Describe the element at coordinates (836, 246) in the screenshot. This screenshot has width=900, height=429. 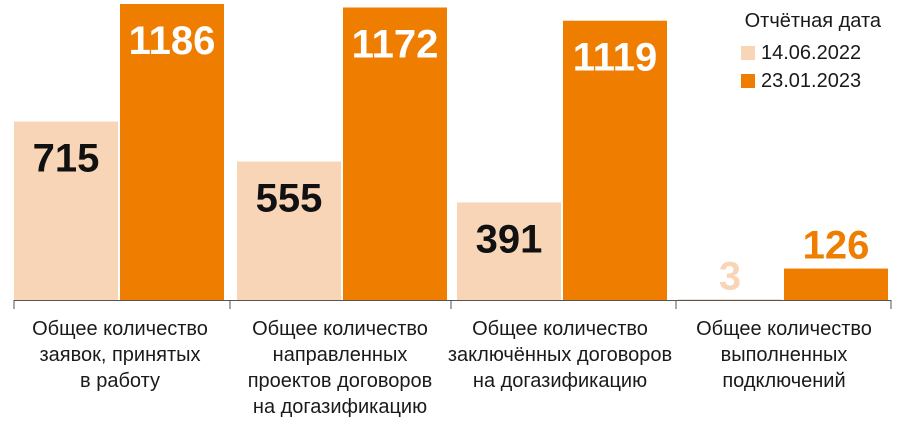
I see `value-label-new-cat4: 126` at that location.